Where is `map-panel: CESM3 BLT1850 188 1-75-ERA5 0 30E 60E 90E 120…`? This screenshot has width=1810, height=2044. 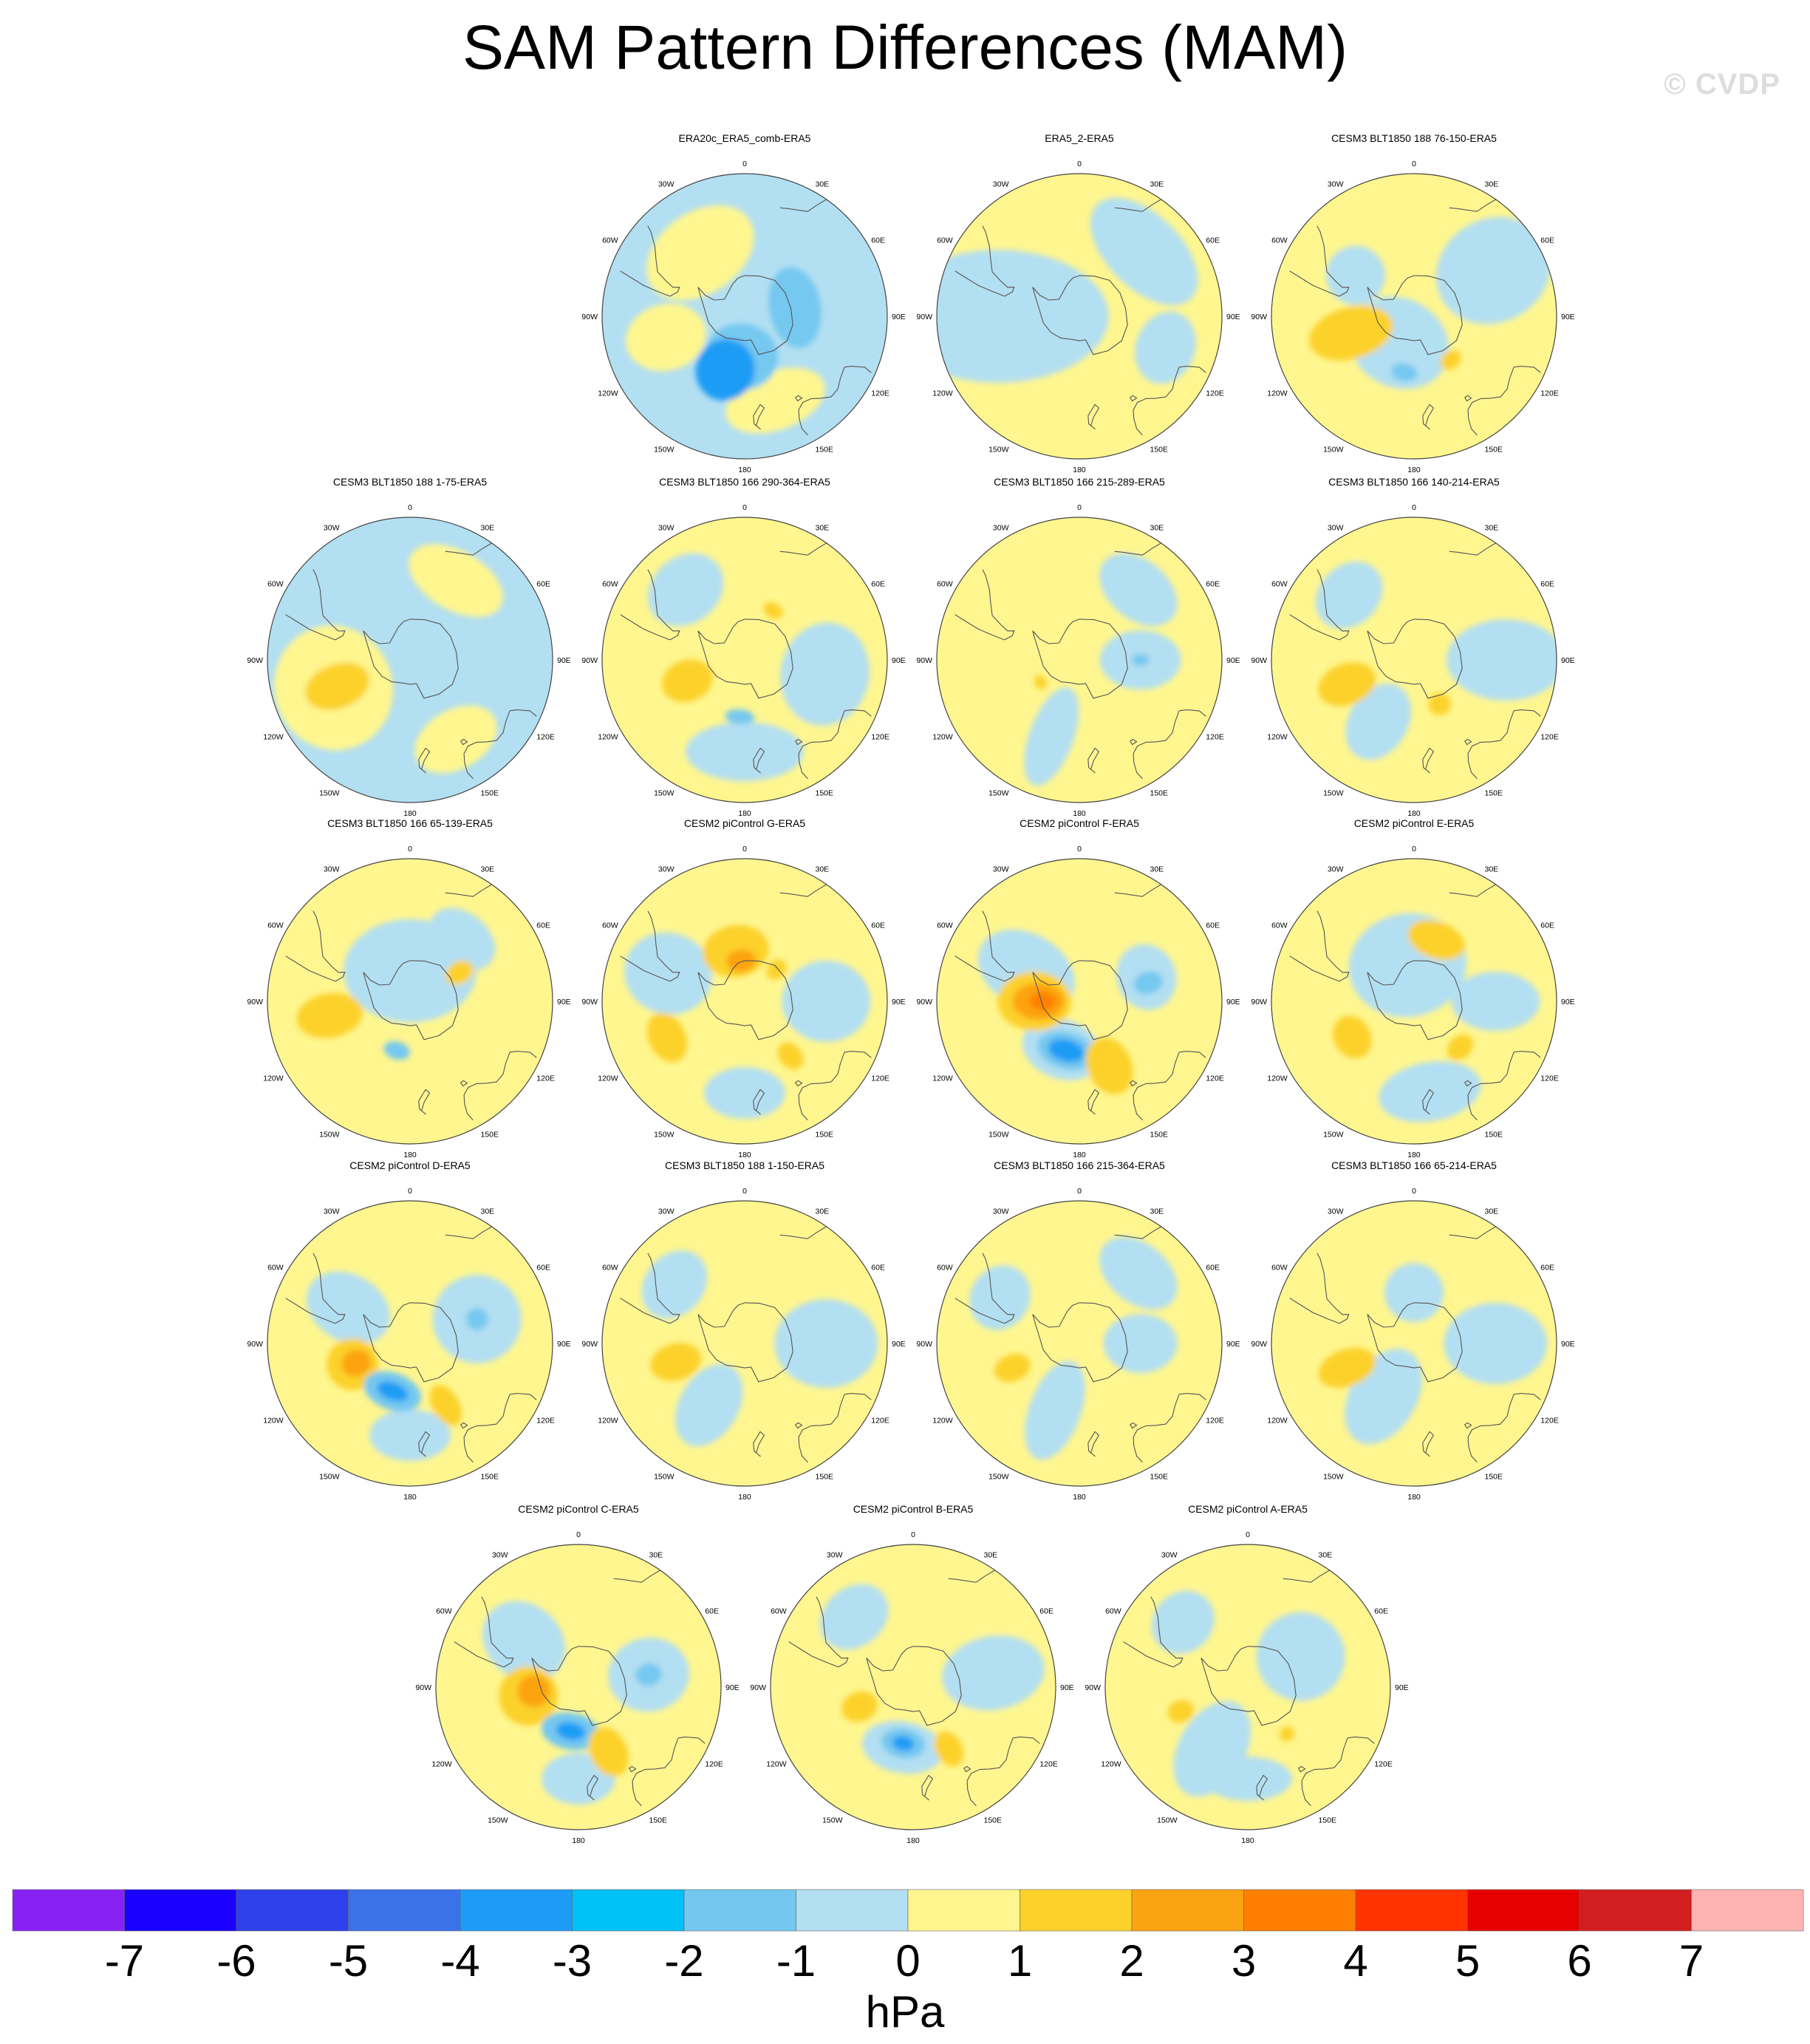
map-panel: CESM3 BLT1850 188 1-75-ERA5 0 30E 60E 90E 120… is located at coordinates (410, 648).